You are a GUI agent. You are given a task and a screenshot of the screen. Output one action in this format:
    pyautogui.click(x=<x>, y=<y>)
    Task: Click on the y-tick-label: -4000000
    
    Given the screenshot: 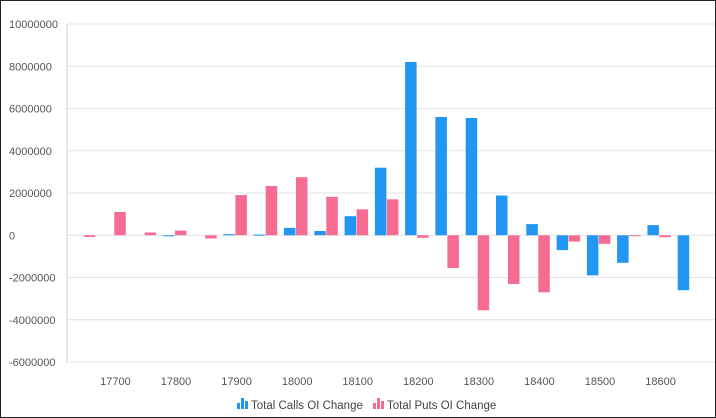 What is the action you would take?
    pyautogui.click(x=32, y=321)
    